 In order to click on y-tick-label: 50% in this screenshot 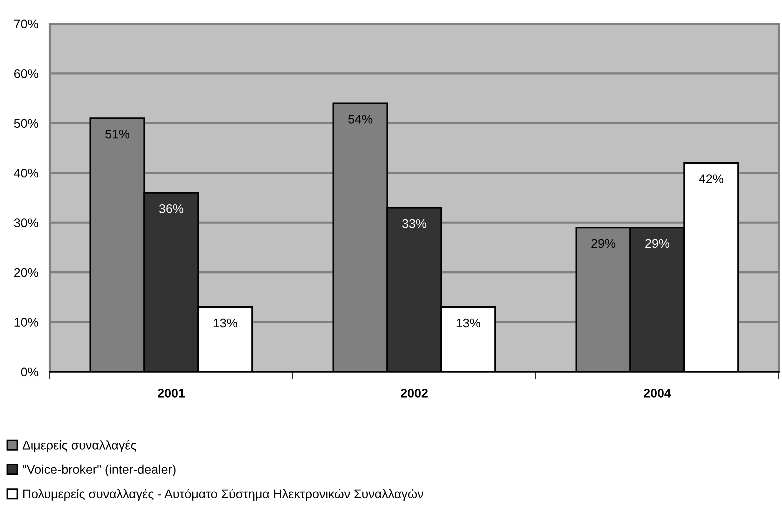, I will do `click(26, 123)`.